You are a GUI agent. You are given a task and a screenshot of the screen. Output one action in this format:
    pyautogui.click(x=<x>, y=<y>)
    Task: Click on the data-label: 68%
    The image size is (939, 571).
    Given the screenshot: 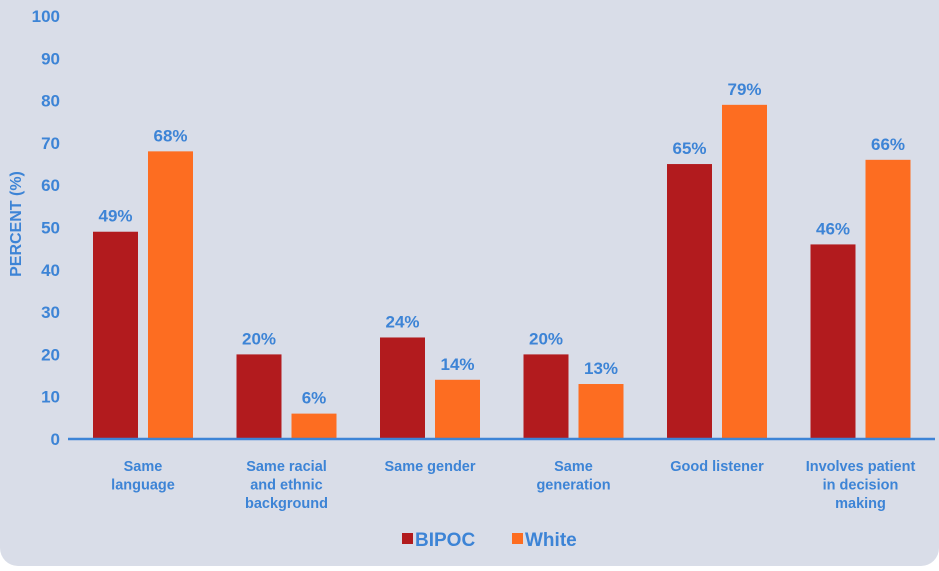 What is the action you would take?
    pyautogui.click(x=170, y=135)
    